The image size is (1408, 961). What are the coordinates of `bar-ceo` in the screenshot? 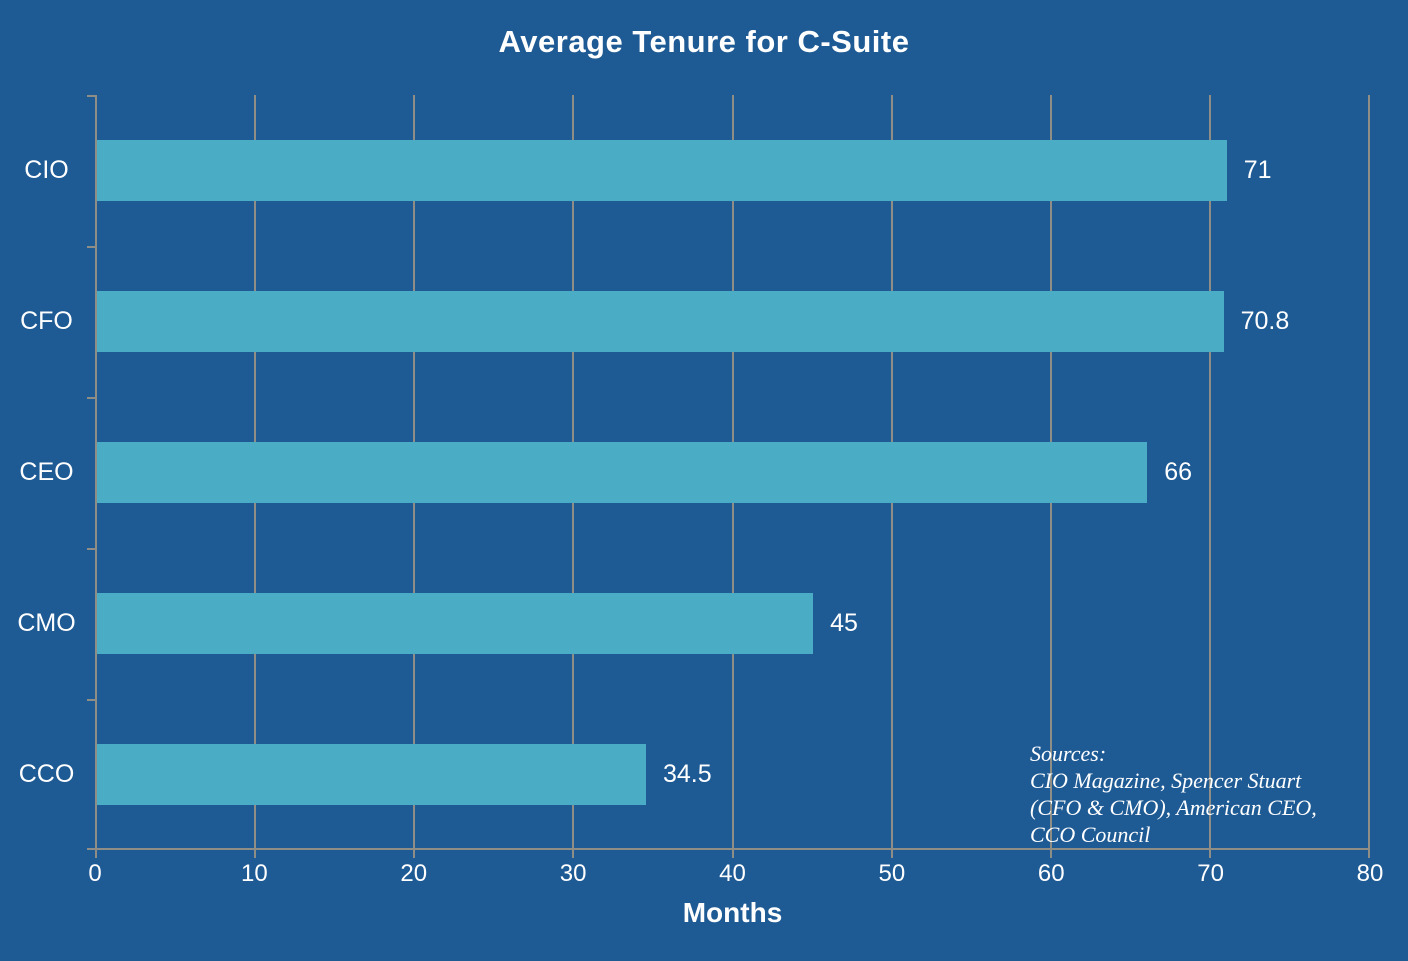 It's located at (622, 472).